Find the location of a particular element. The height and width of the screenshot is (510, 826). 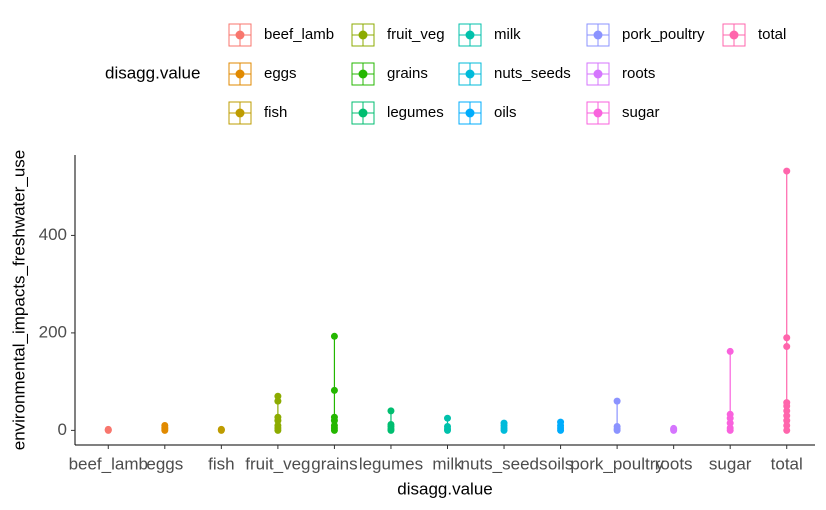

legend-label: fruit_veg is located at coordinates (416, 34).